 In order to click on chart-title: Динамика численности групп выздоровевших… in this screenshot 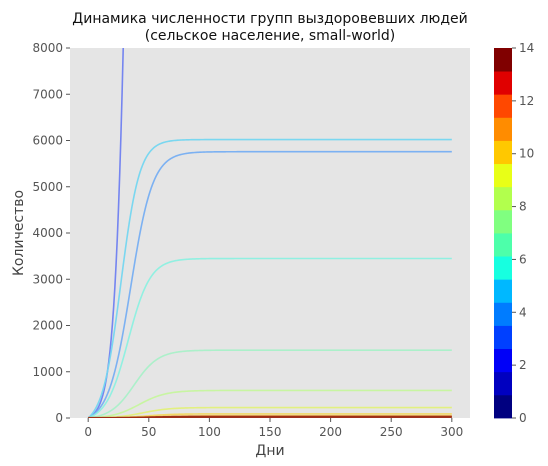, I will do `click(269, 19)`.